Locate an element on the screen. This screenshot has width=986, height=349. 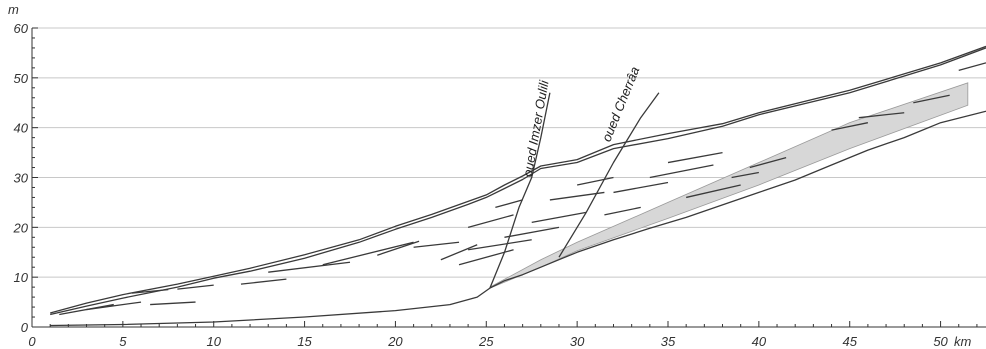
y-tick-label: 60 is located at coordinates (21, 28).